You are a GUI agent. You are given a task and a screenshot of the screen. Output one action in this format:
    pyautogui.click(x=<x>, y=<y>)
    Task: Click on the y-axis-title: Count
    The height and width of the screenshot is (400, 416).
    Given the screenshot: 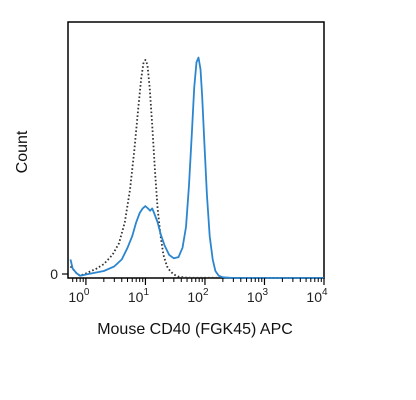 What is the action you would take?
    pyautogui.click(x=22, y=151)
    